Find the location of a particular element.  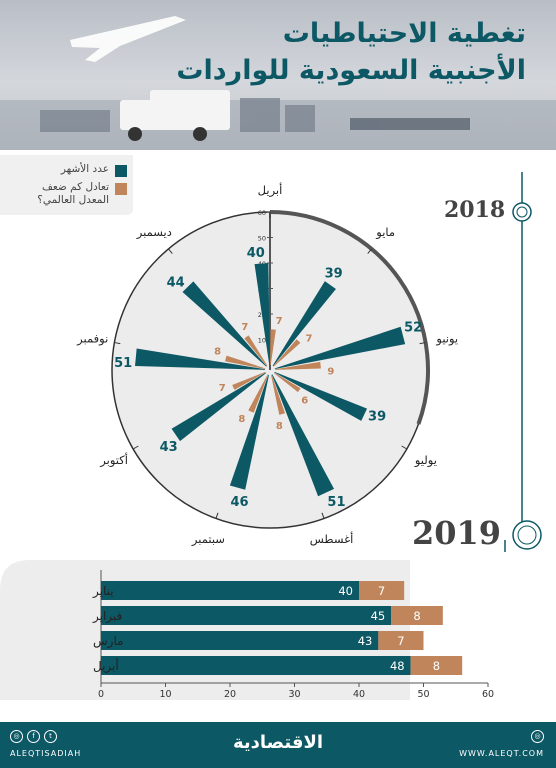

twitter-icon: t is located at coordinates (50, 736).